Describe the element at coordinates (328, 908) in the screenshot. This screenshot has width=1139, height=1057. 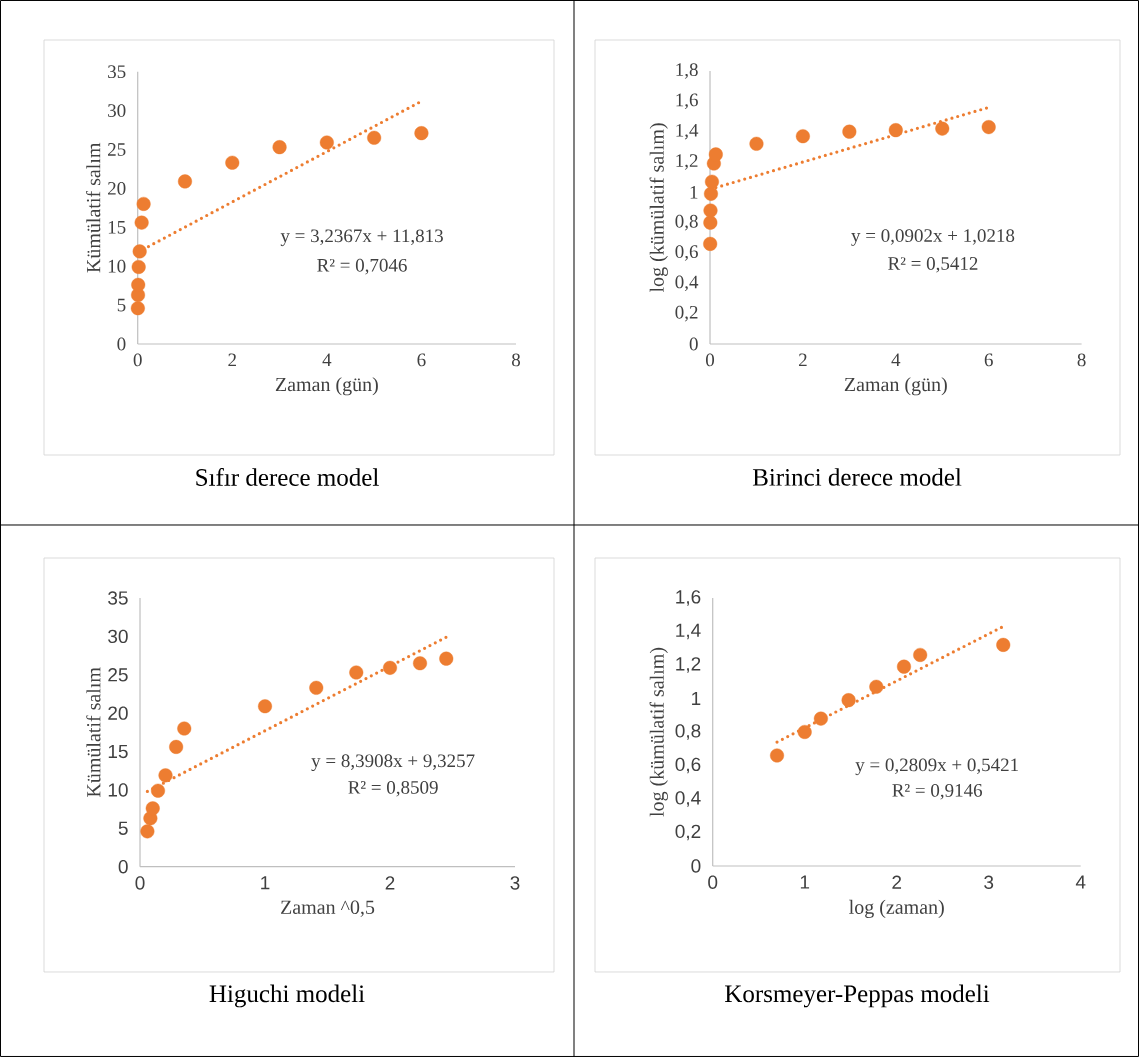
I see `x-axis-title: Zaman ^0,5` at that location.